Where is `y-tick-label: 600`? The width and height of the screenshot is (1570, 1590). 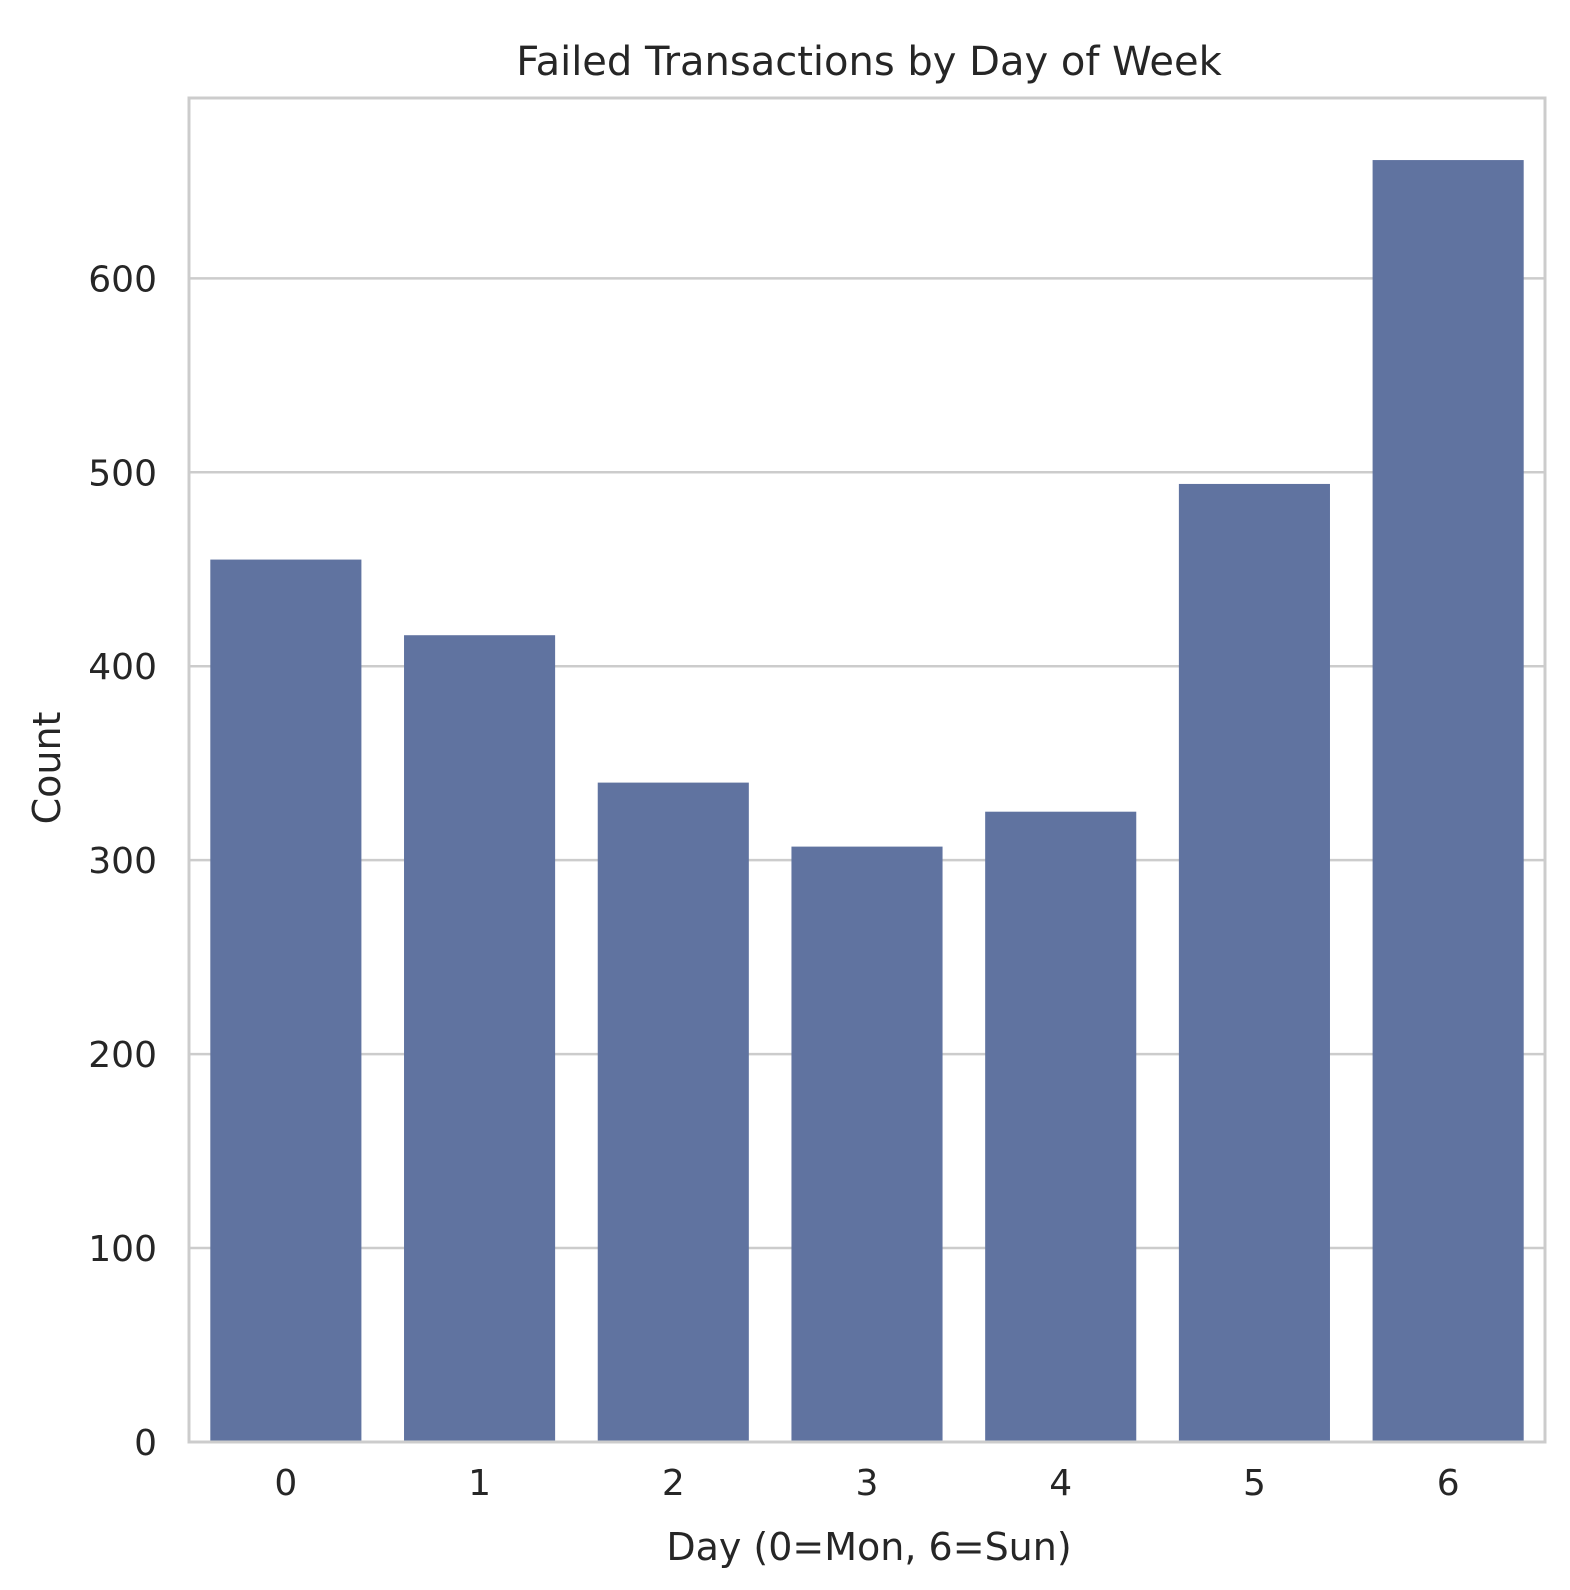 y-tick-label: 600 is located at coordinates (122, 279).